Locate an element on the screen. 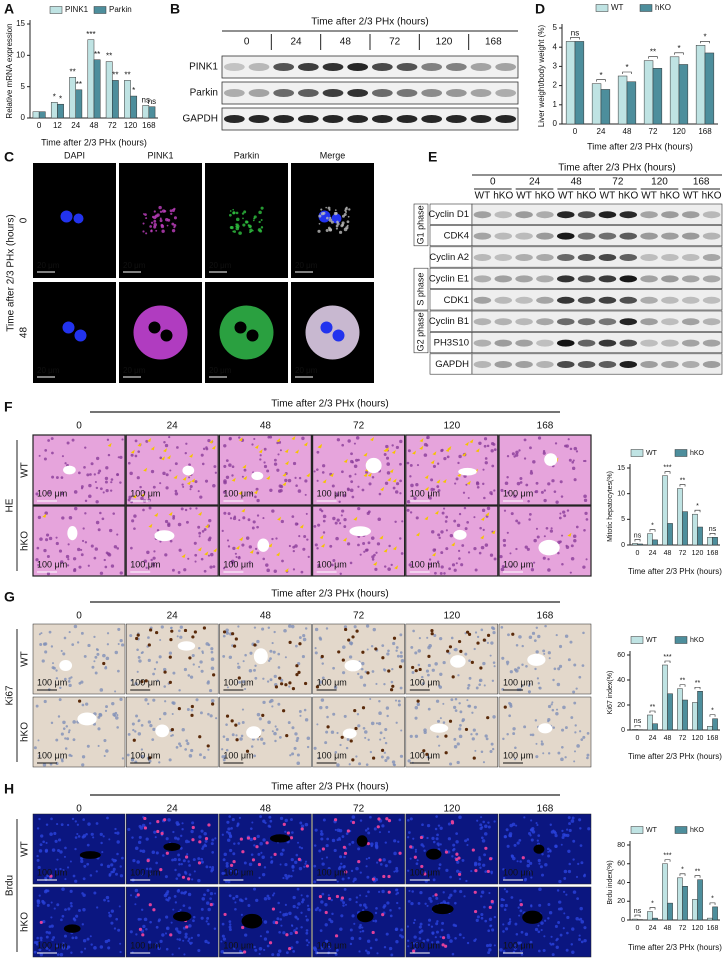 The height and width of the screenshot is (967, 725). genotype-label: WT is located at coordinates (649, 196).